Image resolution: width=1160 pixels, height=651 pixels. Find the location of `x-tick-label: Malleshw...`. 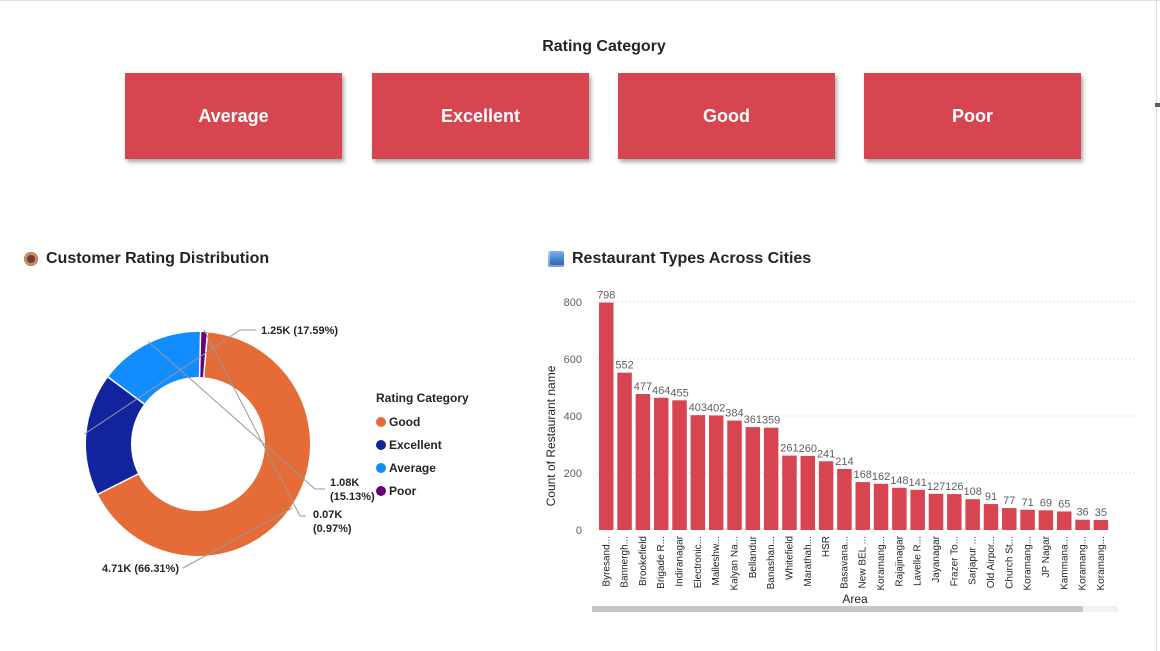

x-tick-label: Malleshw... is located at coordinates (716, 560).